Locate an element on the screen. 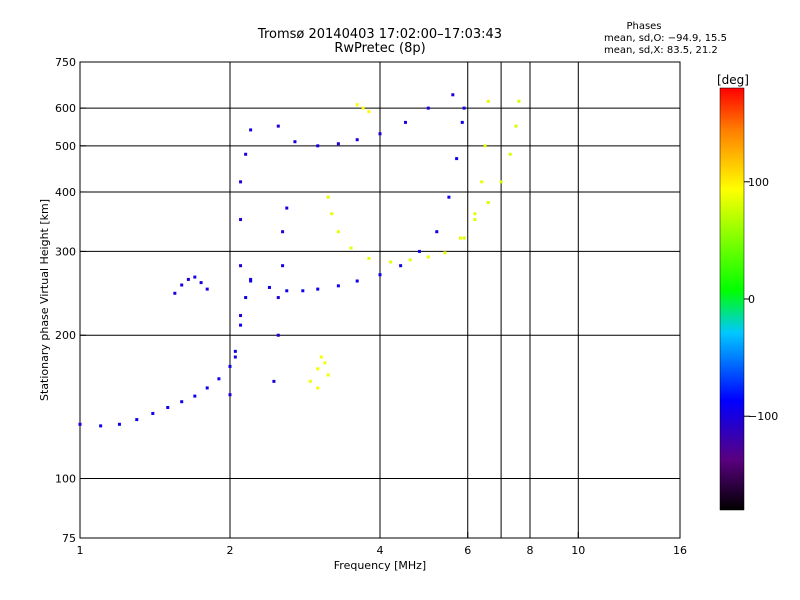 This screenshot has width=800, height=600. stats-o-mode: mean, sd,O: −94.9, 15.5 is located at coordinates (665, 38).